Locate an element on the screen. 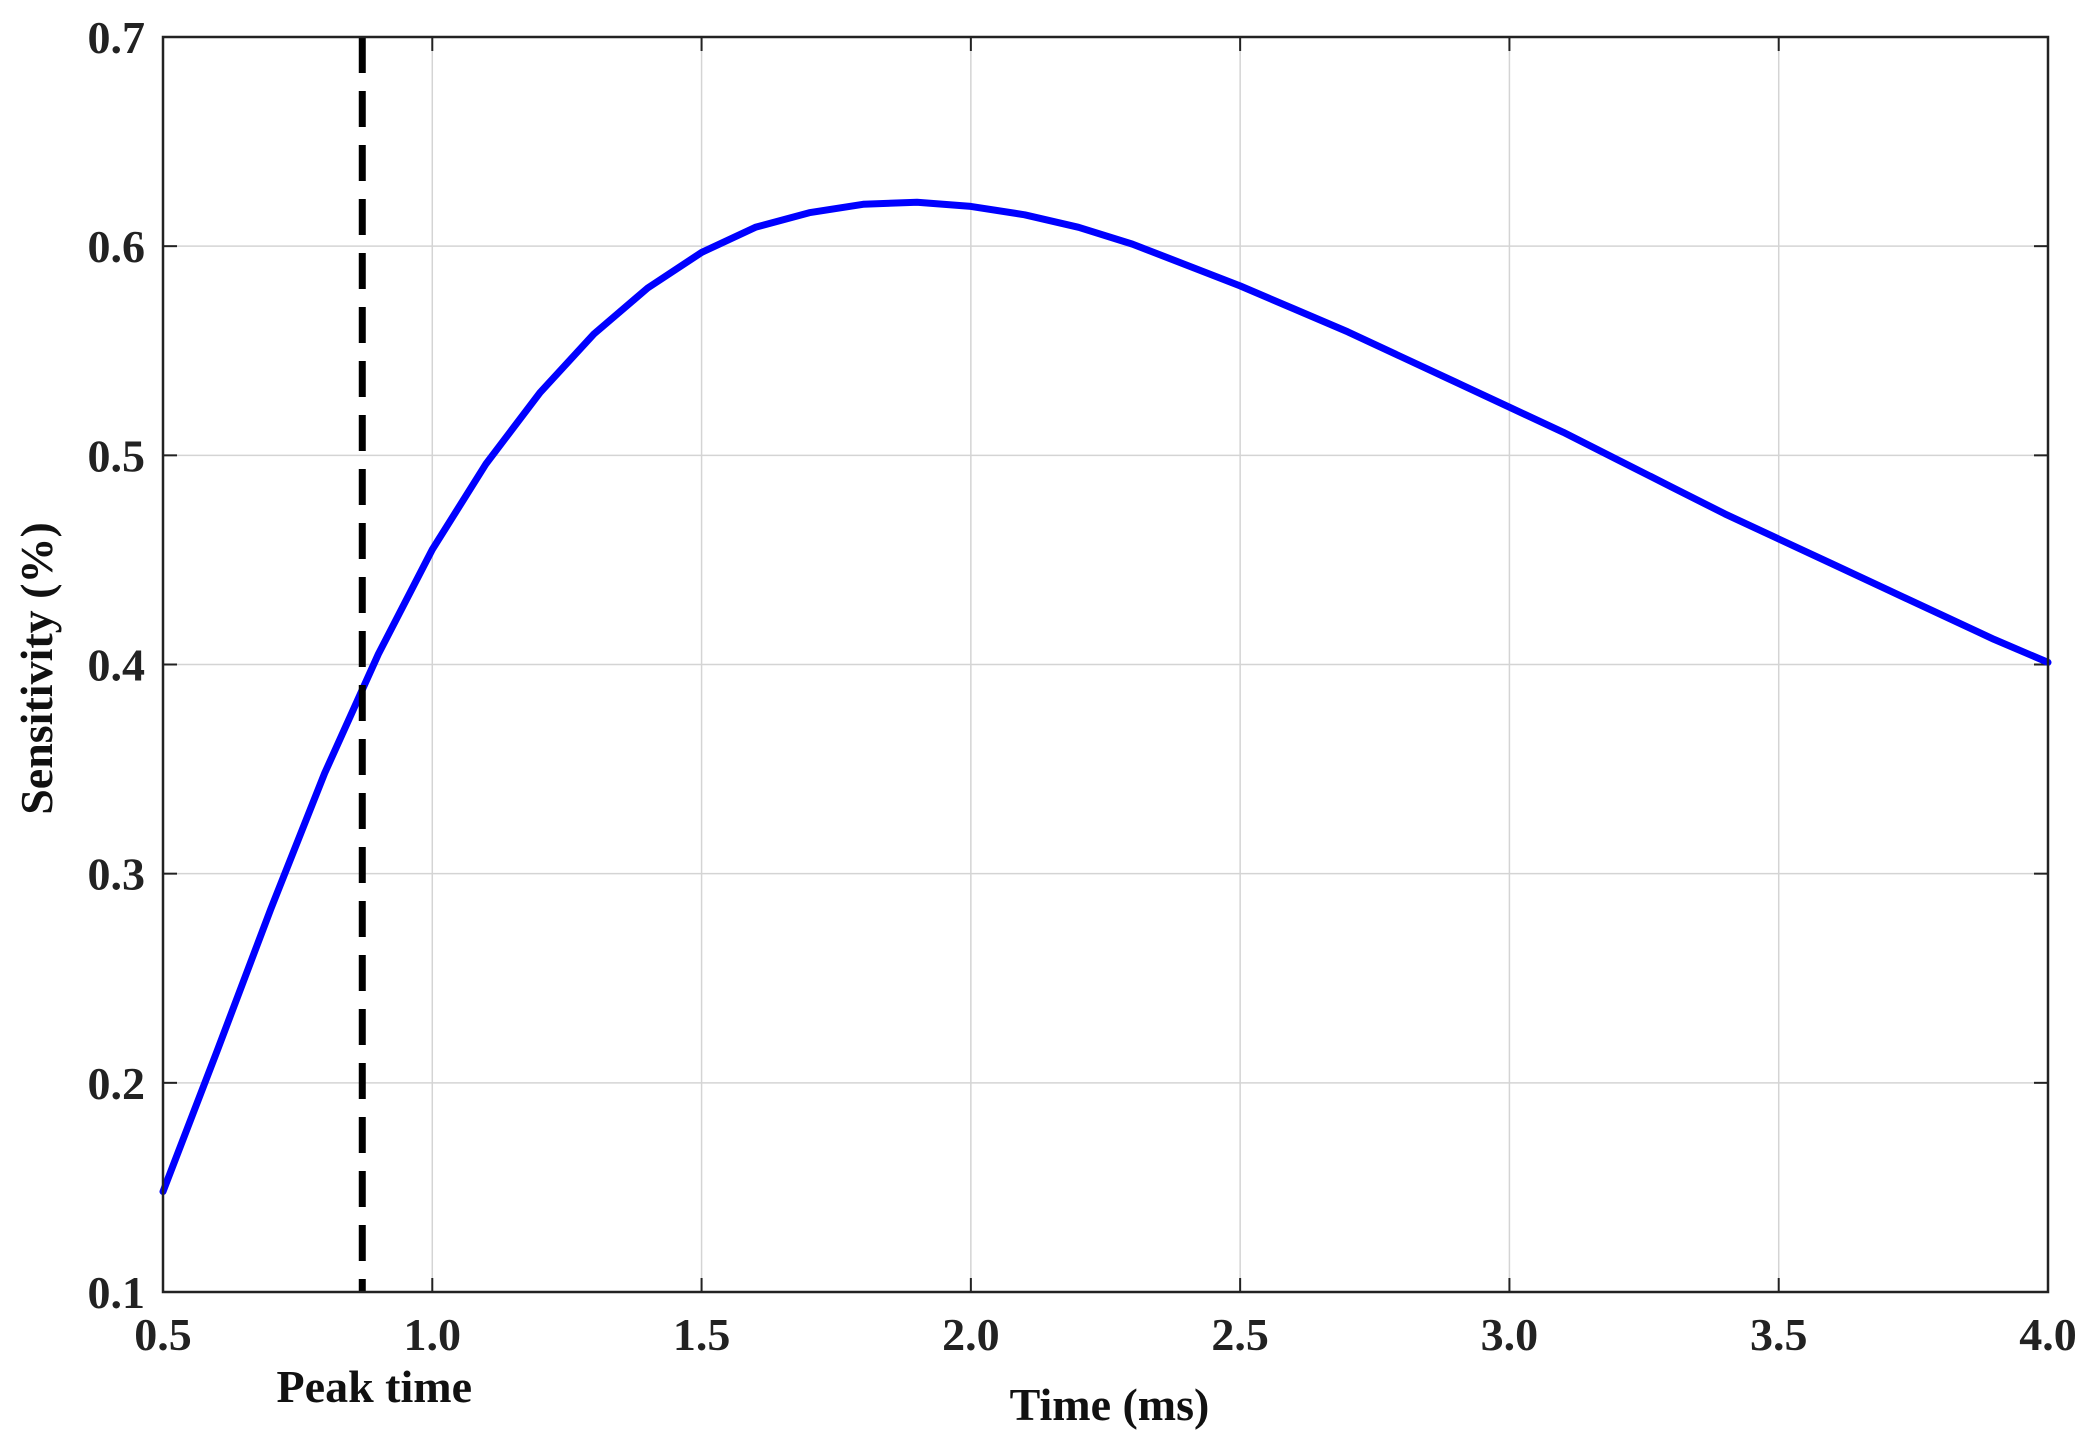 The image size is (2091, 1452). x-tick-label: 3.5 is located at coordinates (1779, 1334).